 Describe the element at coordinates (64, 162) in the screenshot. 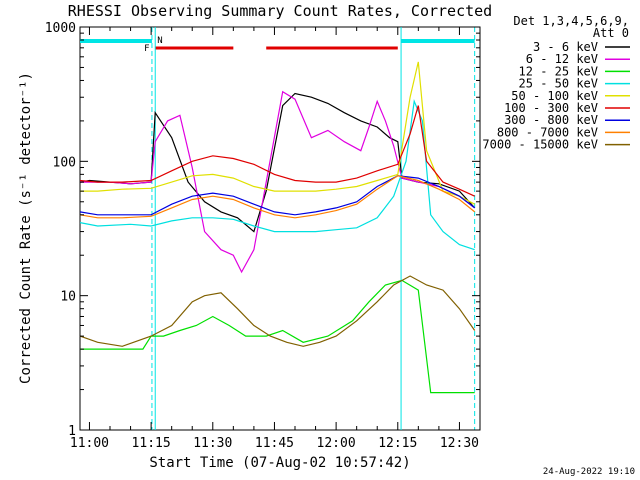

I see `y-tick-label-2: 100` at that location.